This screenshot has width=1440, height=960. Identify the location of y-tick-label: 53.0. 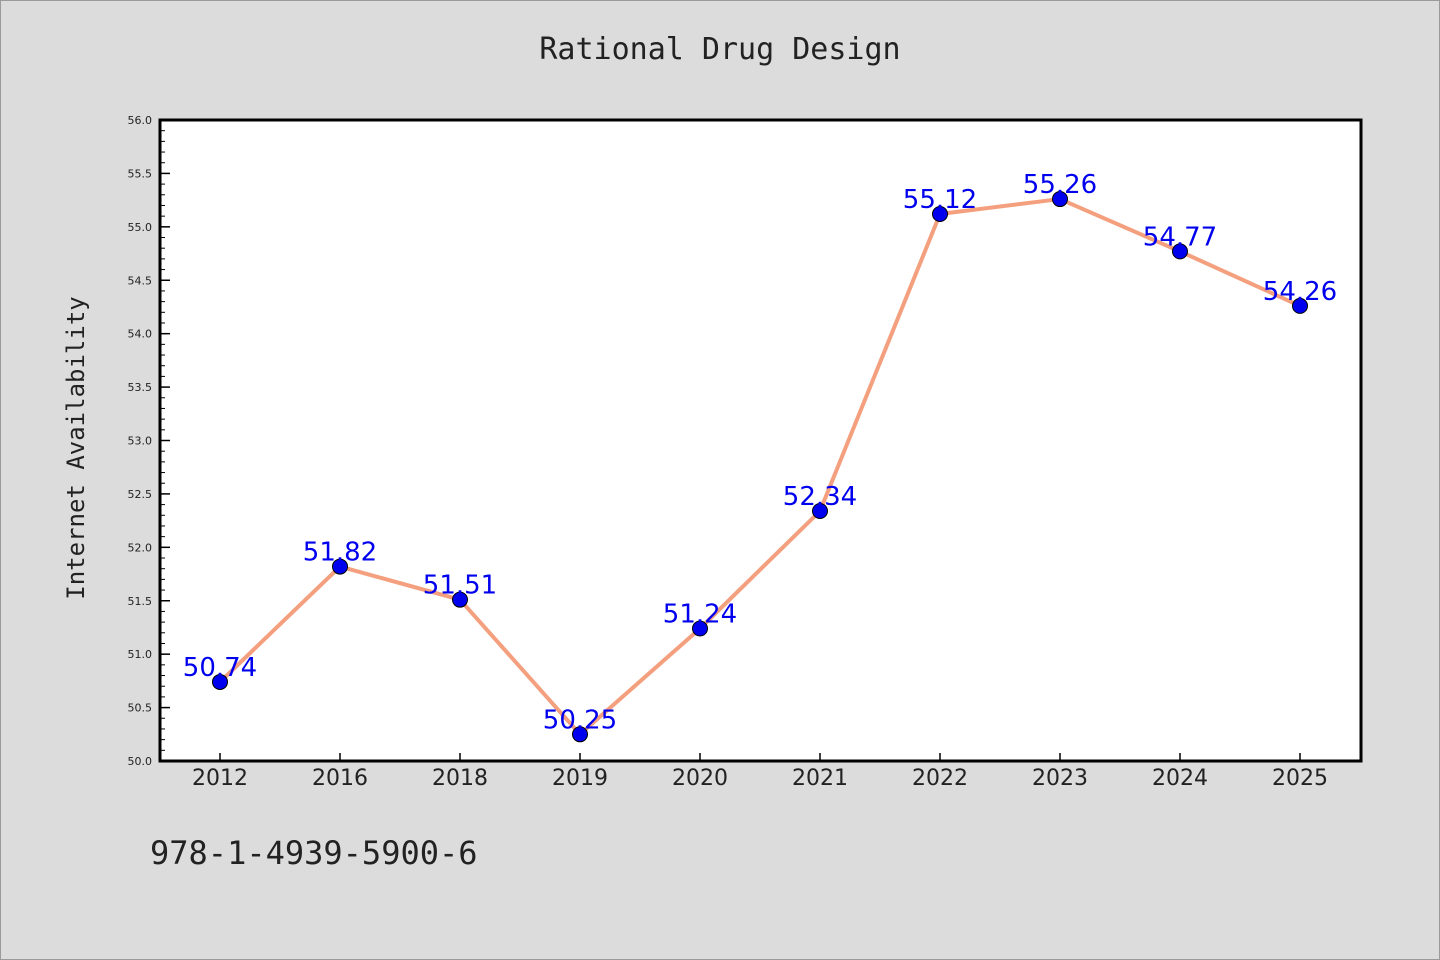
(140, 441).